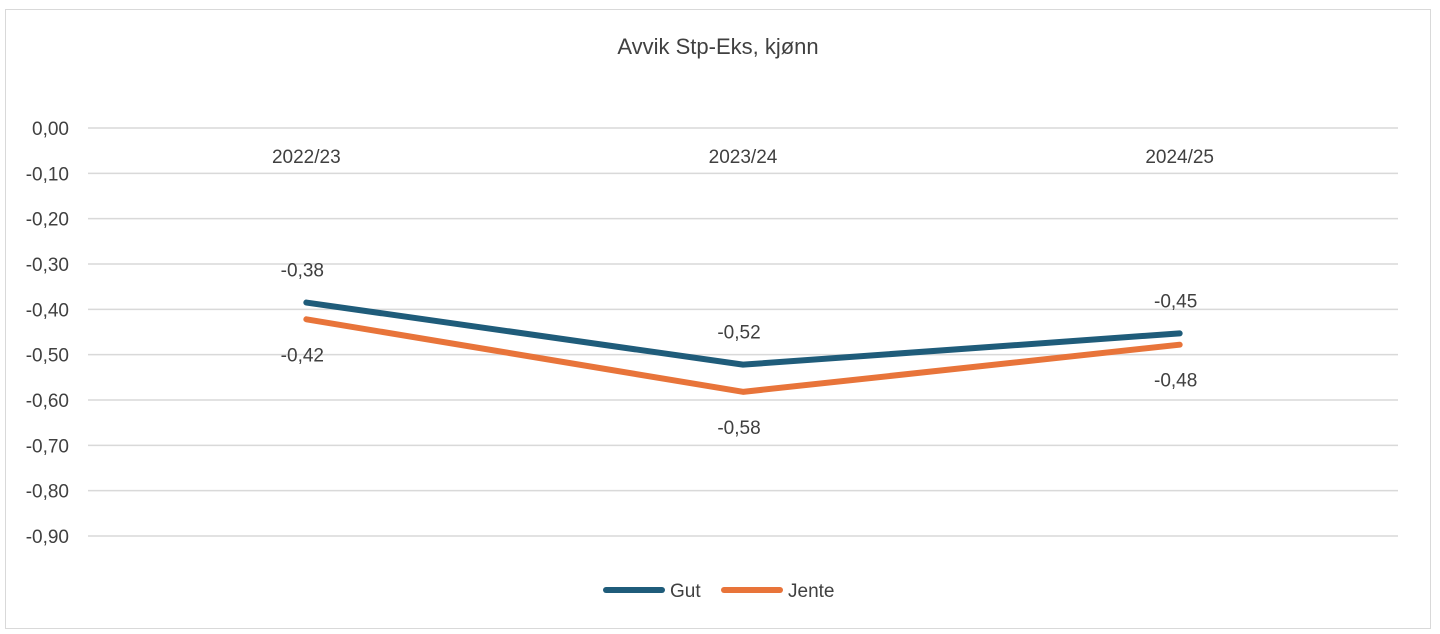  What do you see at coordinates (302, 271) in the screenshot?
I see `data-label: -0,38` at bounding box center [302, 271].